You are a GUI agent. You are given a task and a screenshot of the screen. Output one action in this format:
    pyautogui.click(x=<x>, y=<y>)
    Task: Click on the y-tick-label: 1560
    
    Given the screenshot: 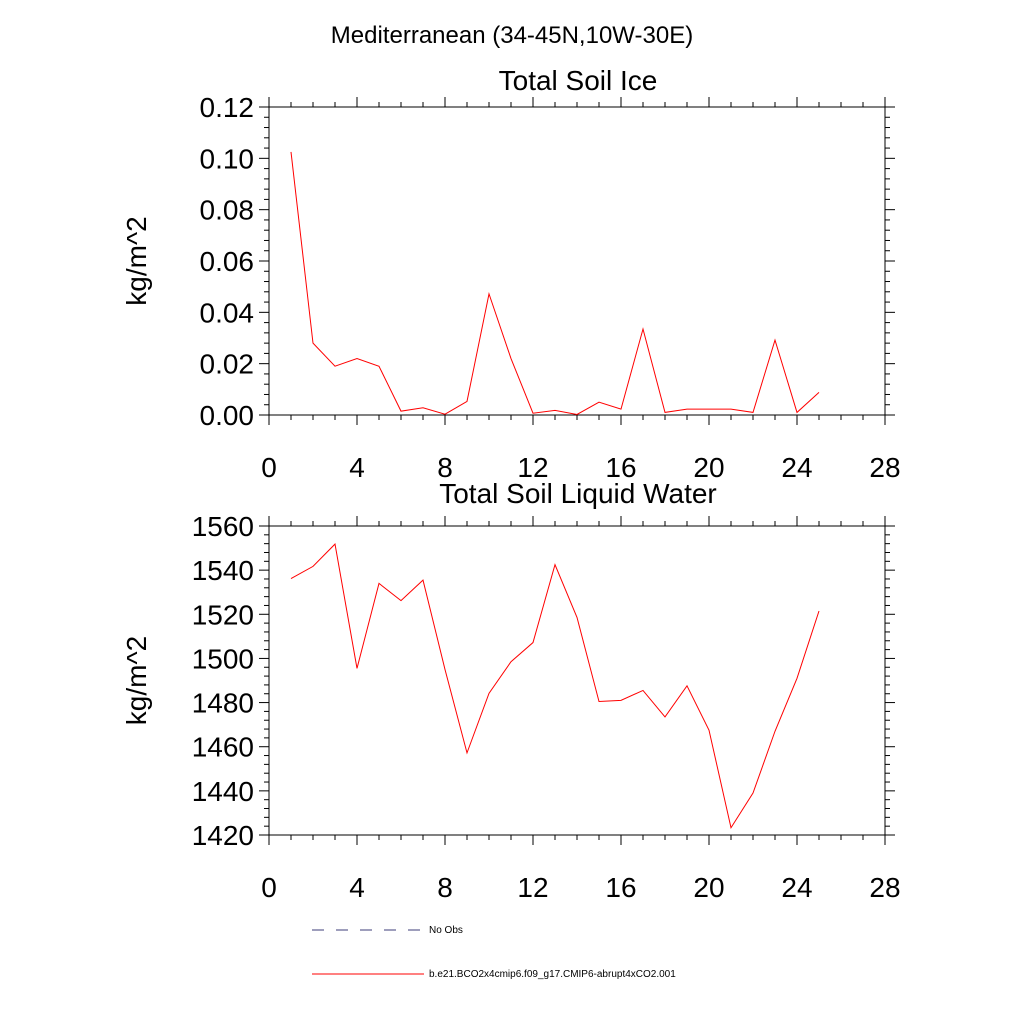 What is the action you would take?
    pyautogui.click(x=223, y=526)
    